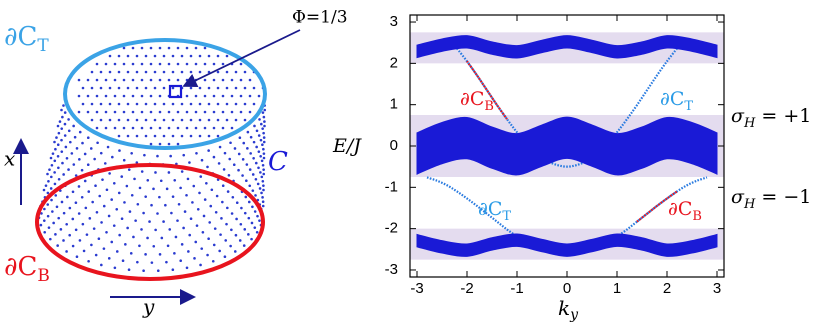 Image resolution: width=830 pixels, height=325 pixels. Describe the element at coordinates (27, 269) in the screenshot. I see `bottom-edge-label: ∂CB` at that location.